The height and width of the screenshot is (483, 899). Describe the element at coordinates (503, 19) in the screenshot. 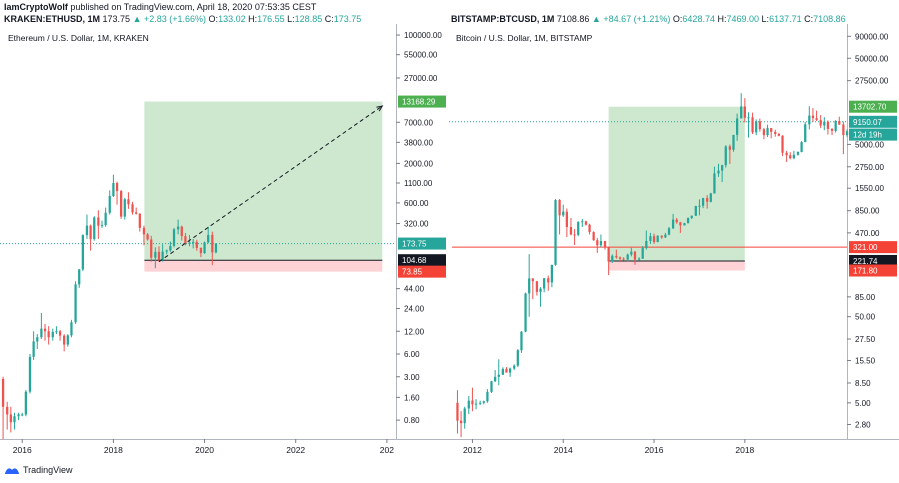

I see `btc-symbol: BITSTAMP:BTCUSD, 1M` at that location.